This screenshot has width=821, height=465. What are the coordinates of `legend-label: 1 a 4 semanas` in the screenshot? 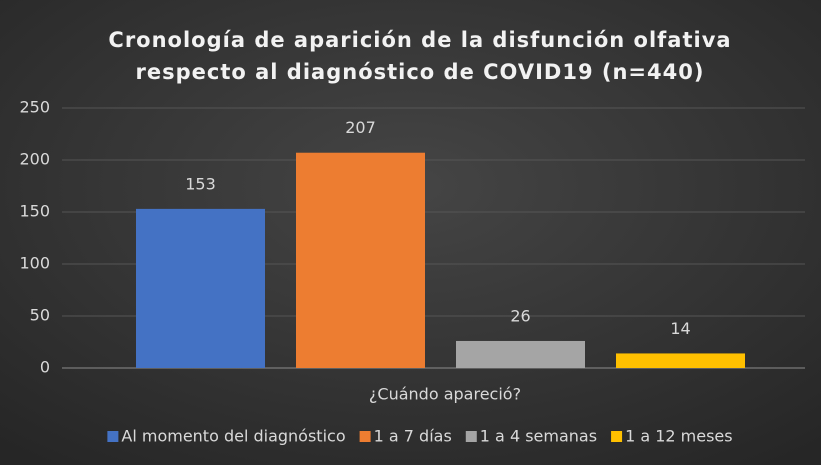 It's located at (538, 436).